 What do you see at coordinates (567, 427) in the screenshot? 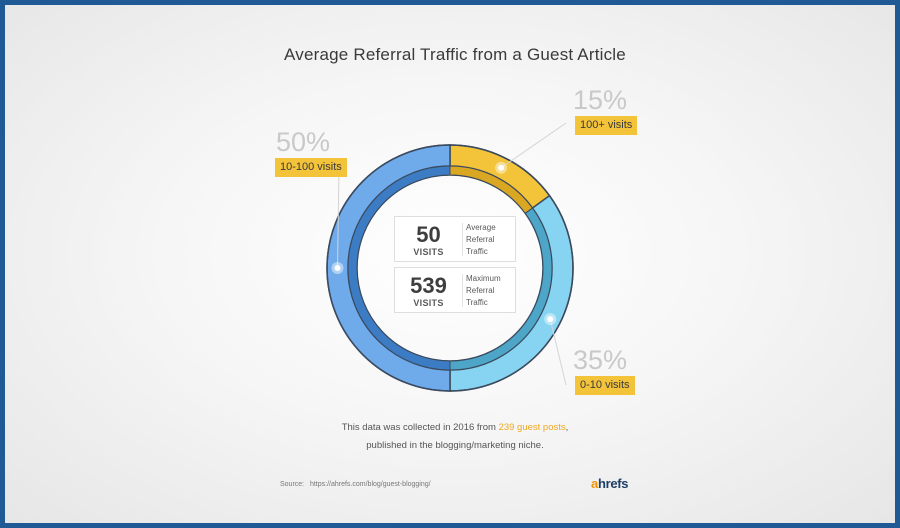
I see `note-text: ,` at bounding box center [567, 427].